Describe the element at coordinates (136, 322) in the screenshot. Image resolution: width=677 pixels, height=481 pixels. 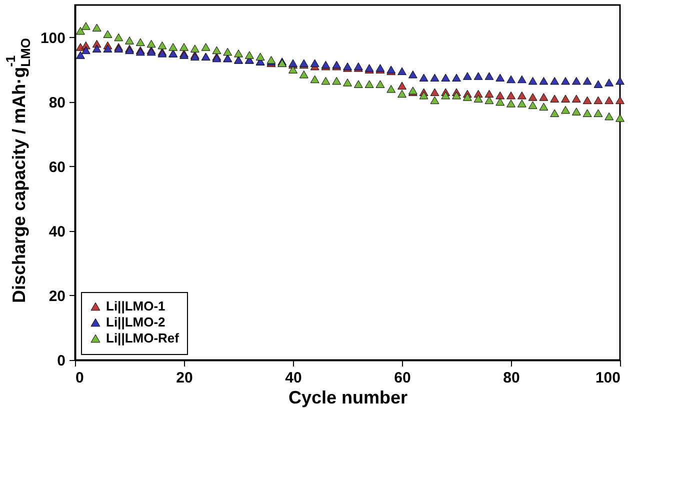
I see `legend-label: Li||LMO-2` at that location.